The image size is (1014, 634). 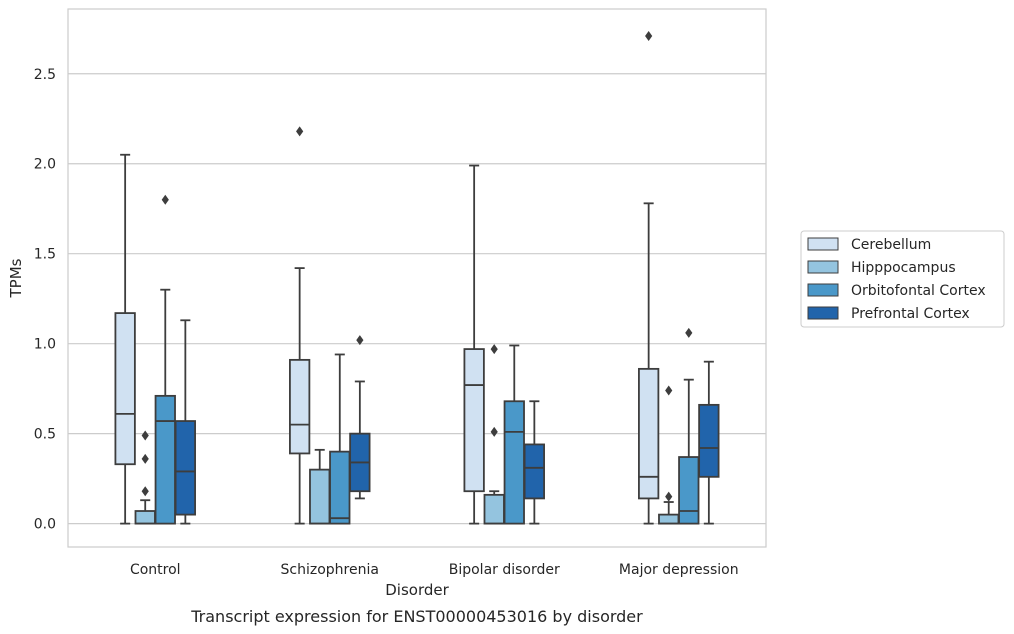 What do you see at coordinates (45, 75) in the screenshot?
I see `y-tick-label: 2.5` at bounding box center [45, 75].